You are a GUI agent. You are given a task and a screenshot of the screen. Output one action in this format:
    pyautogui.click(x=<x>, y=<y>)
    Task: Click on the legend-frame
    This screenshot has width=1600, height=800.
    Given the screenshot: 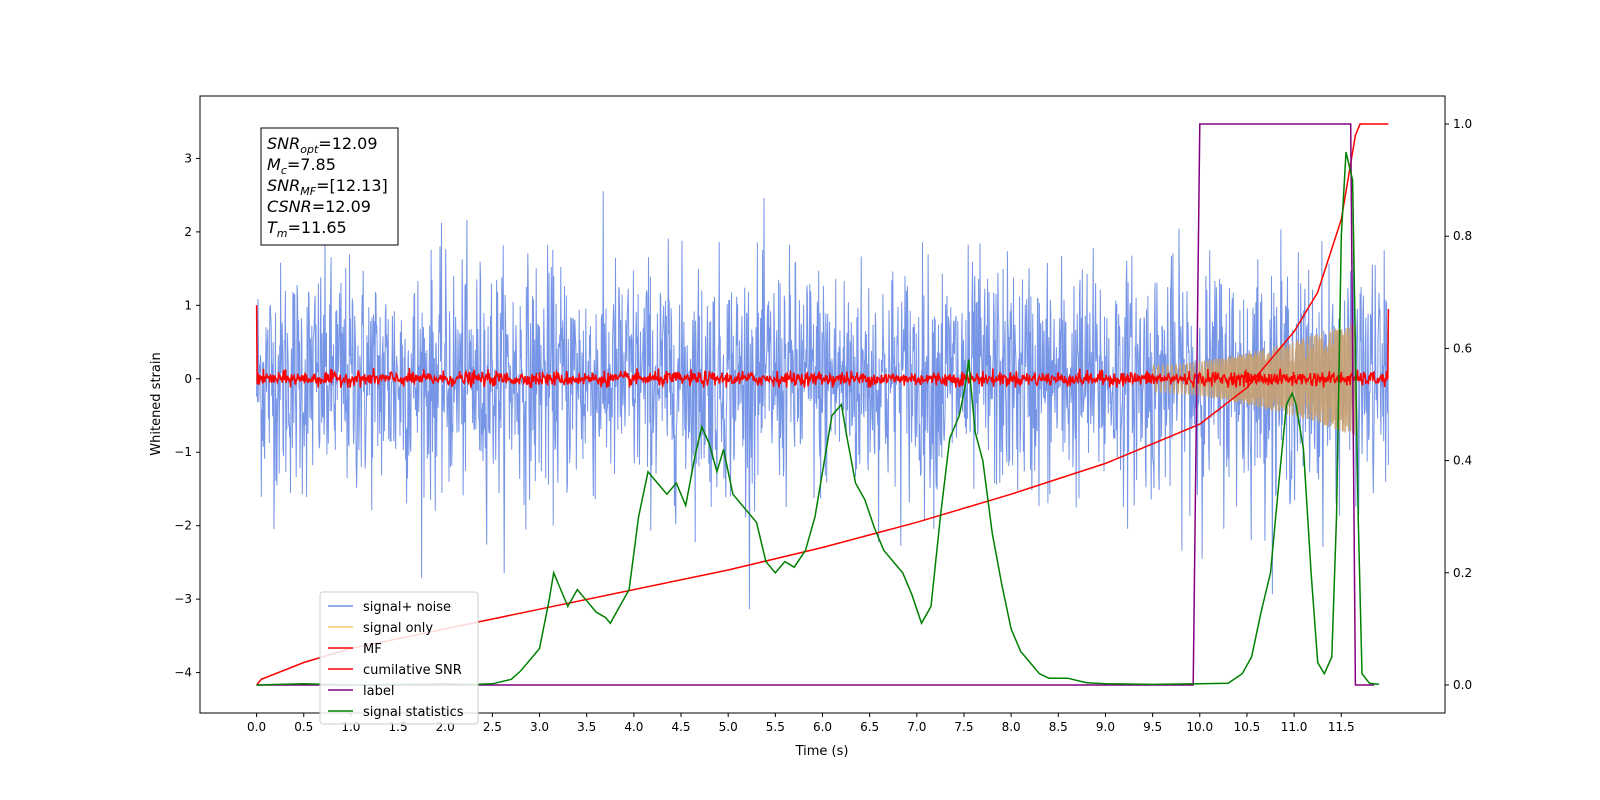 What is the action you would take?
    pyautogui.click(x=399, y=658)
    